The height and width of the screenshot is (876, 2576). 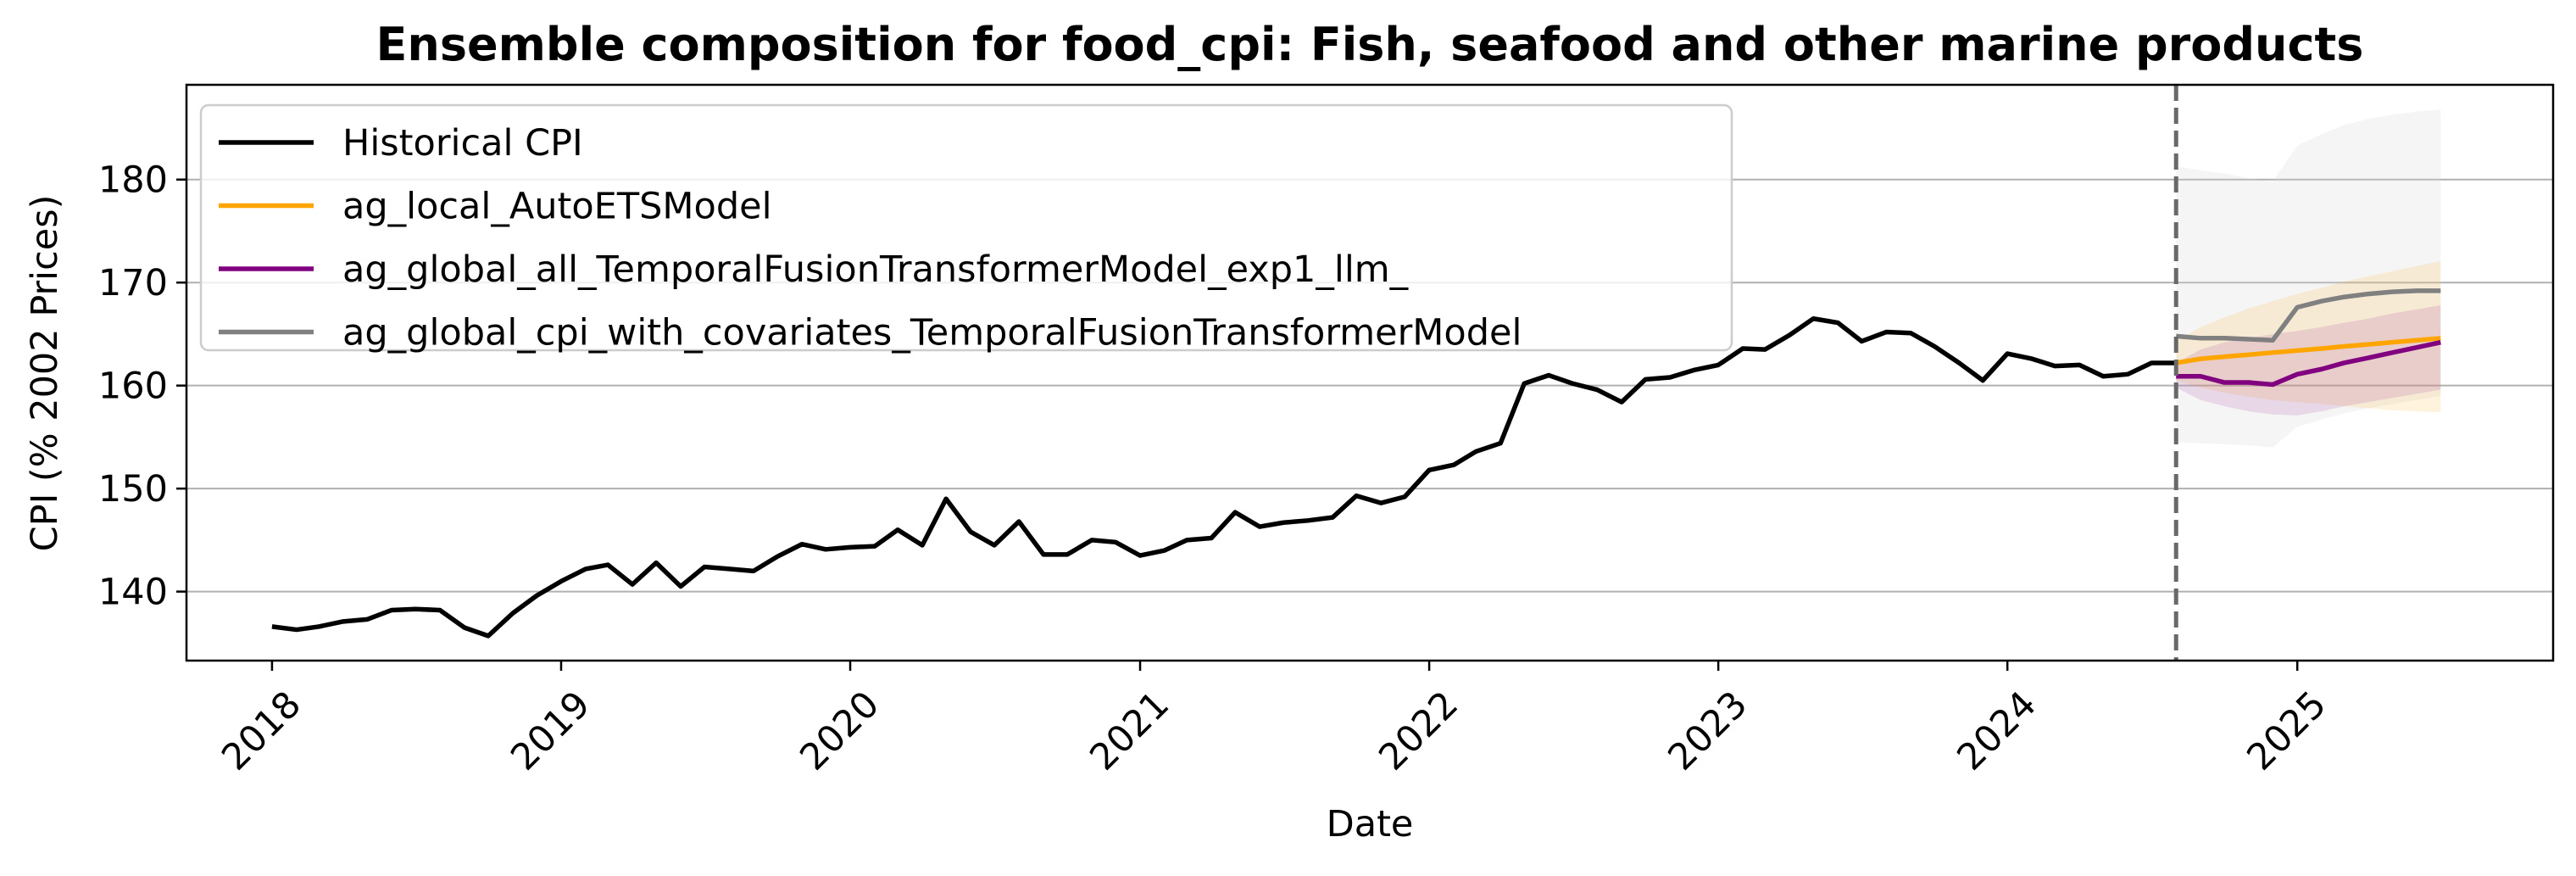 I want to click on x-axis-label: Date, so click(x=1370, y=824).